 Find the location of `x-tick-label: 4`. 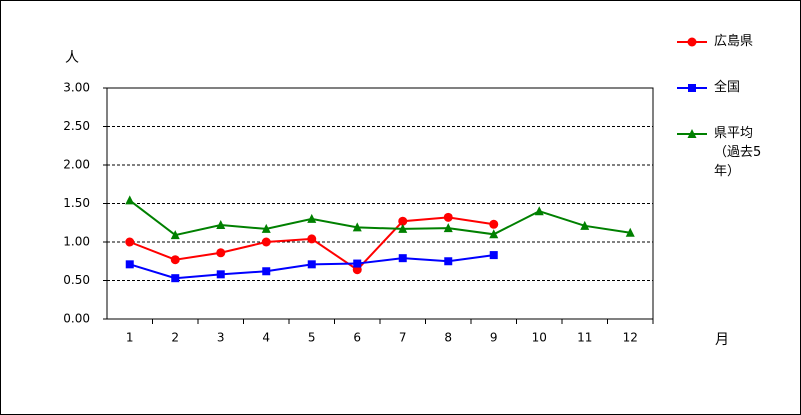

x-tick-label: 4 is located at coordinates (266, 338).